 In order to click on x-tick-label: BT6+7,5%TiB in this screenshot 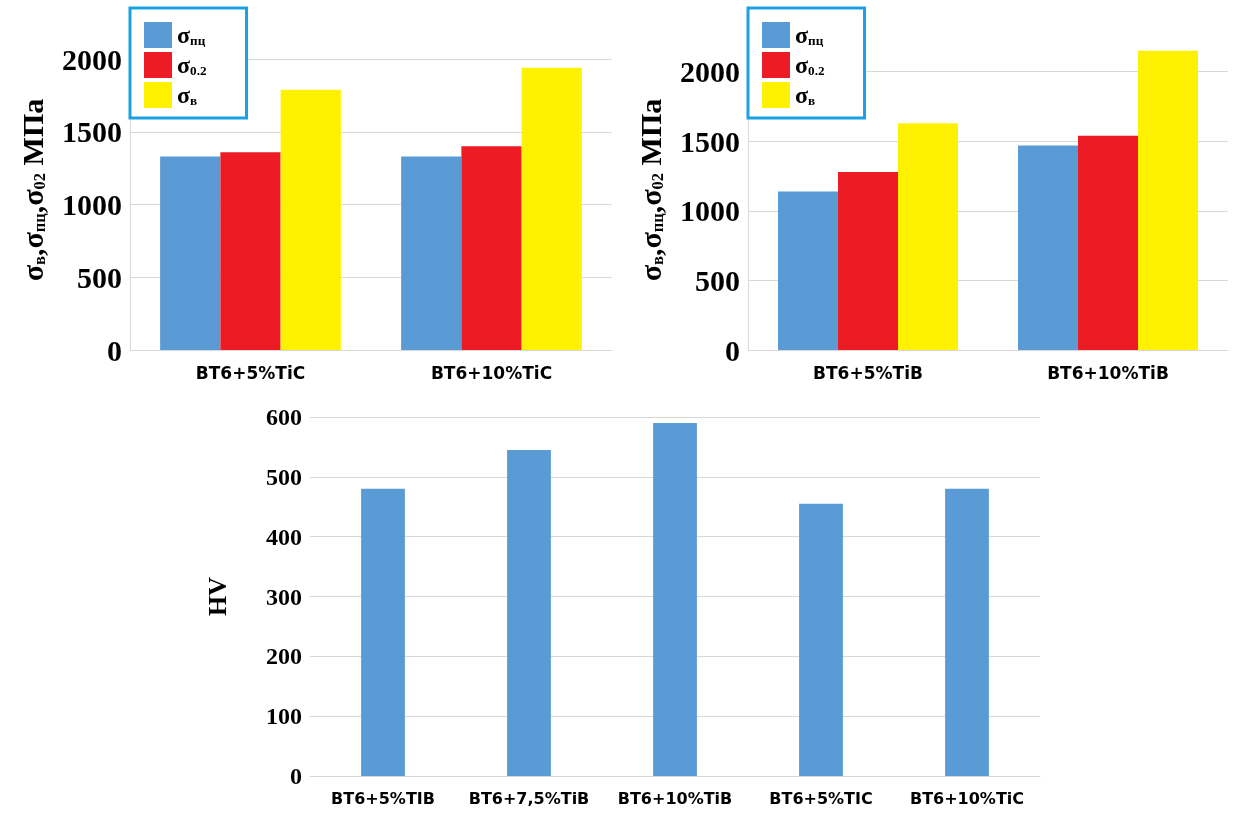, I will do `click(529, 798)`.